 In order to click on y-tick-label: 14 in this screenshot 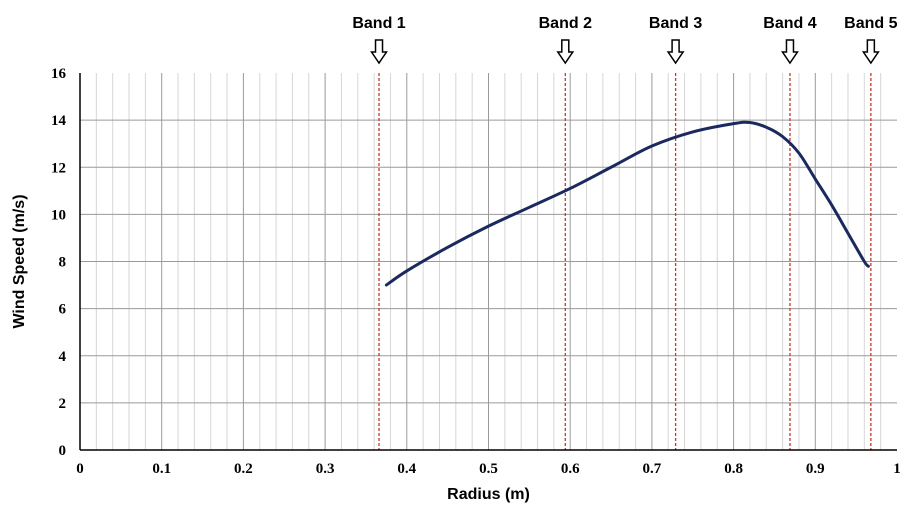, I will do `click(59, 121)`.